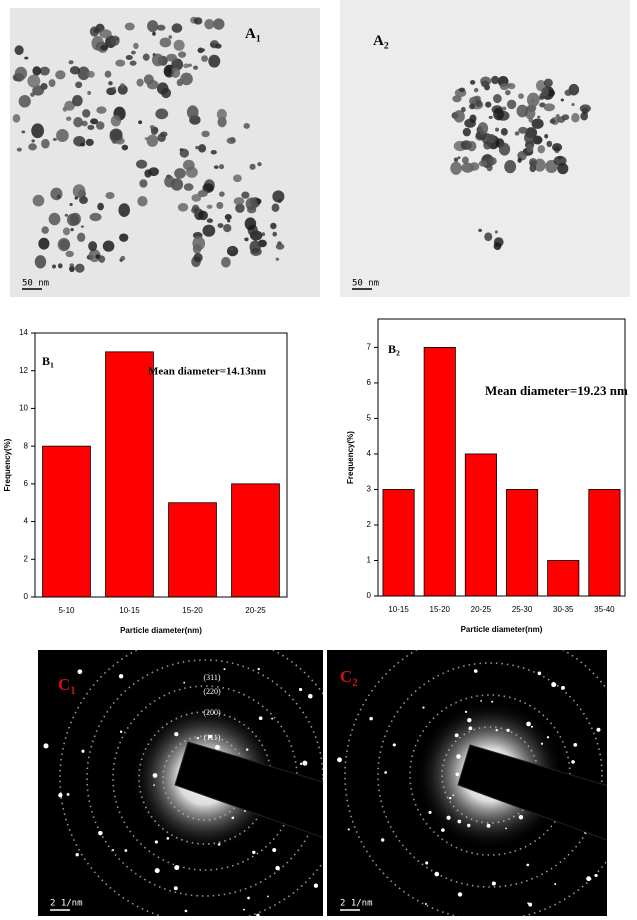 This screenshot has height=920, width=637. What do you see at coordinates (369, 595) in the screenshot?
I see `y-tick-label: 0` at bounding box center [369, 595].